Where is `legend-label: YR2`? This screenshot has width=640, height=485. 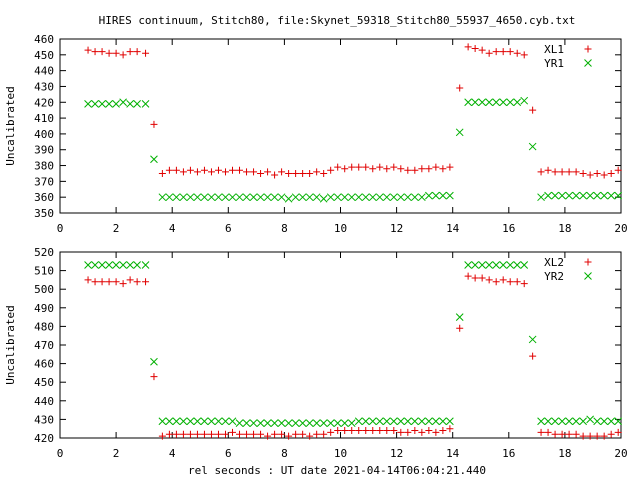 legend-label: YR2 is located at coordinates (554, 276).